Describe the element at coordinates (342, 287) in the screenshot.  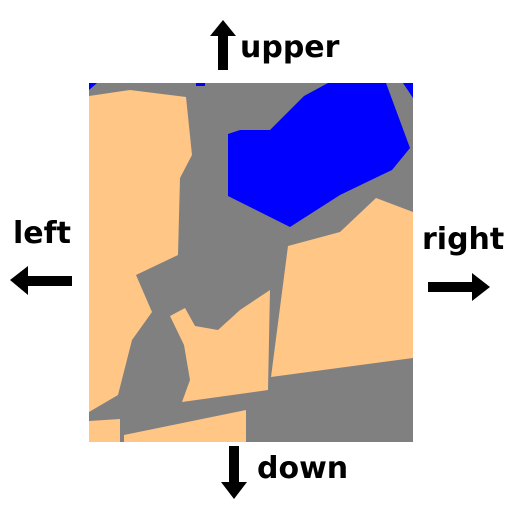
I see `building-right-large` at that location.